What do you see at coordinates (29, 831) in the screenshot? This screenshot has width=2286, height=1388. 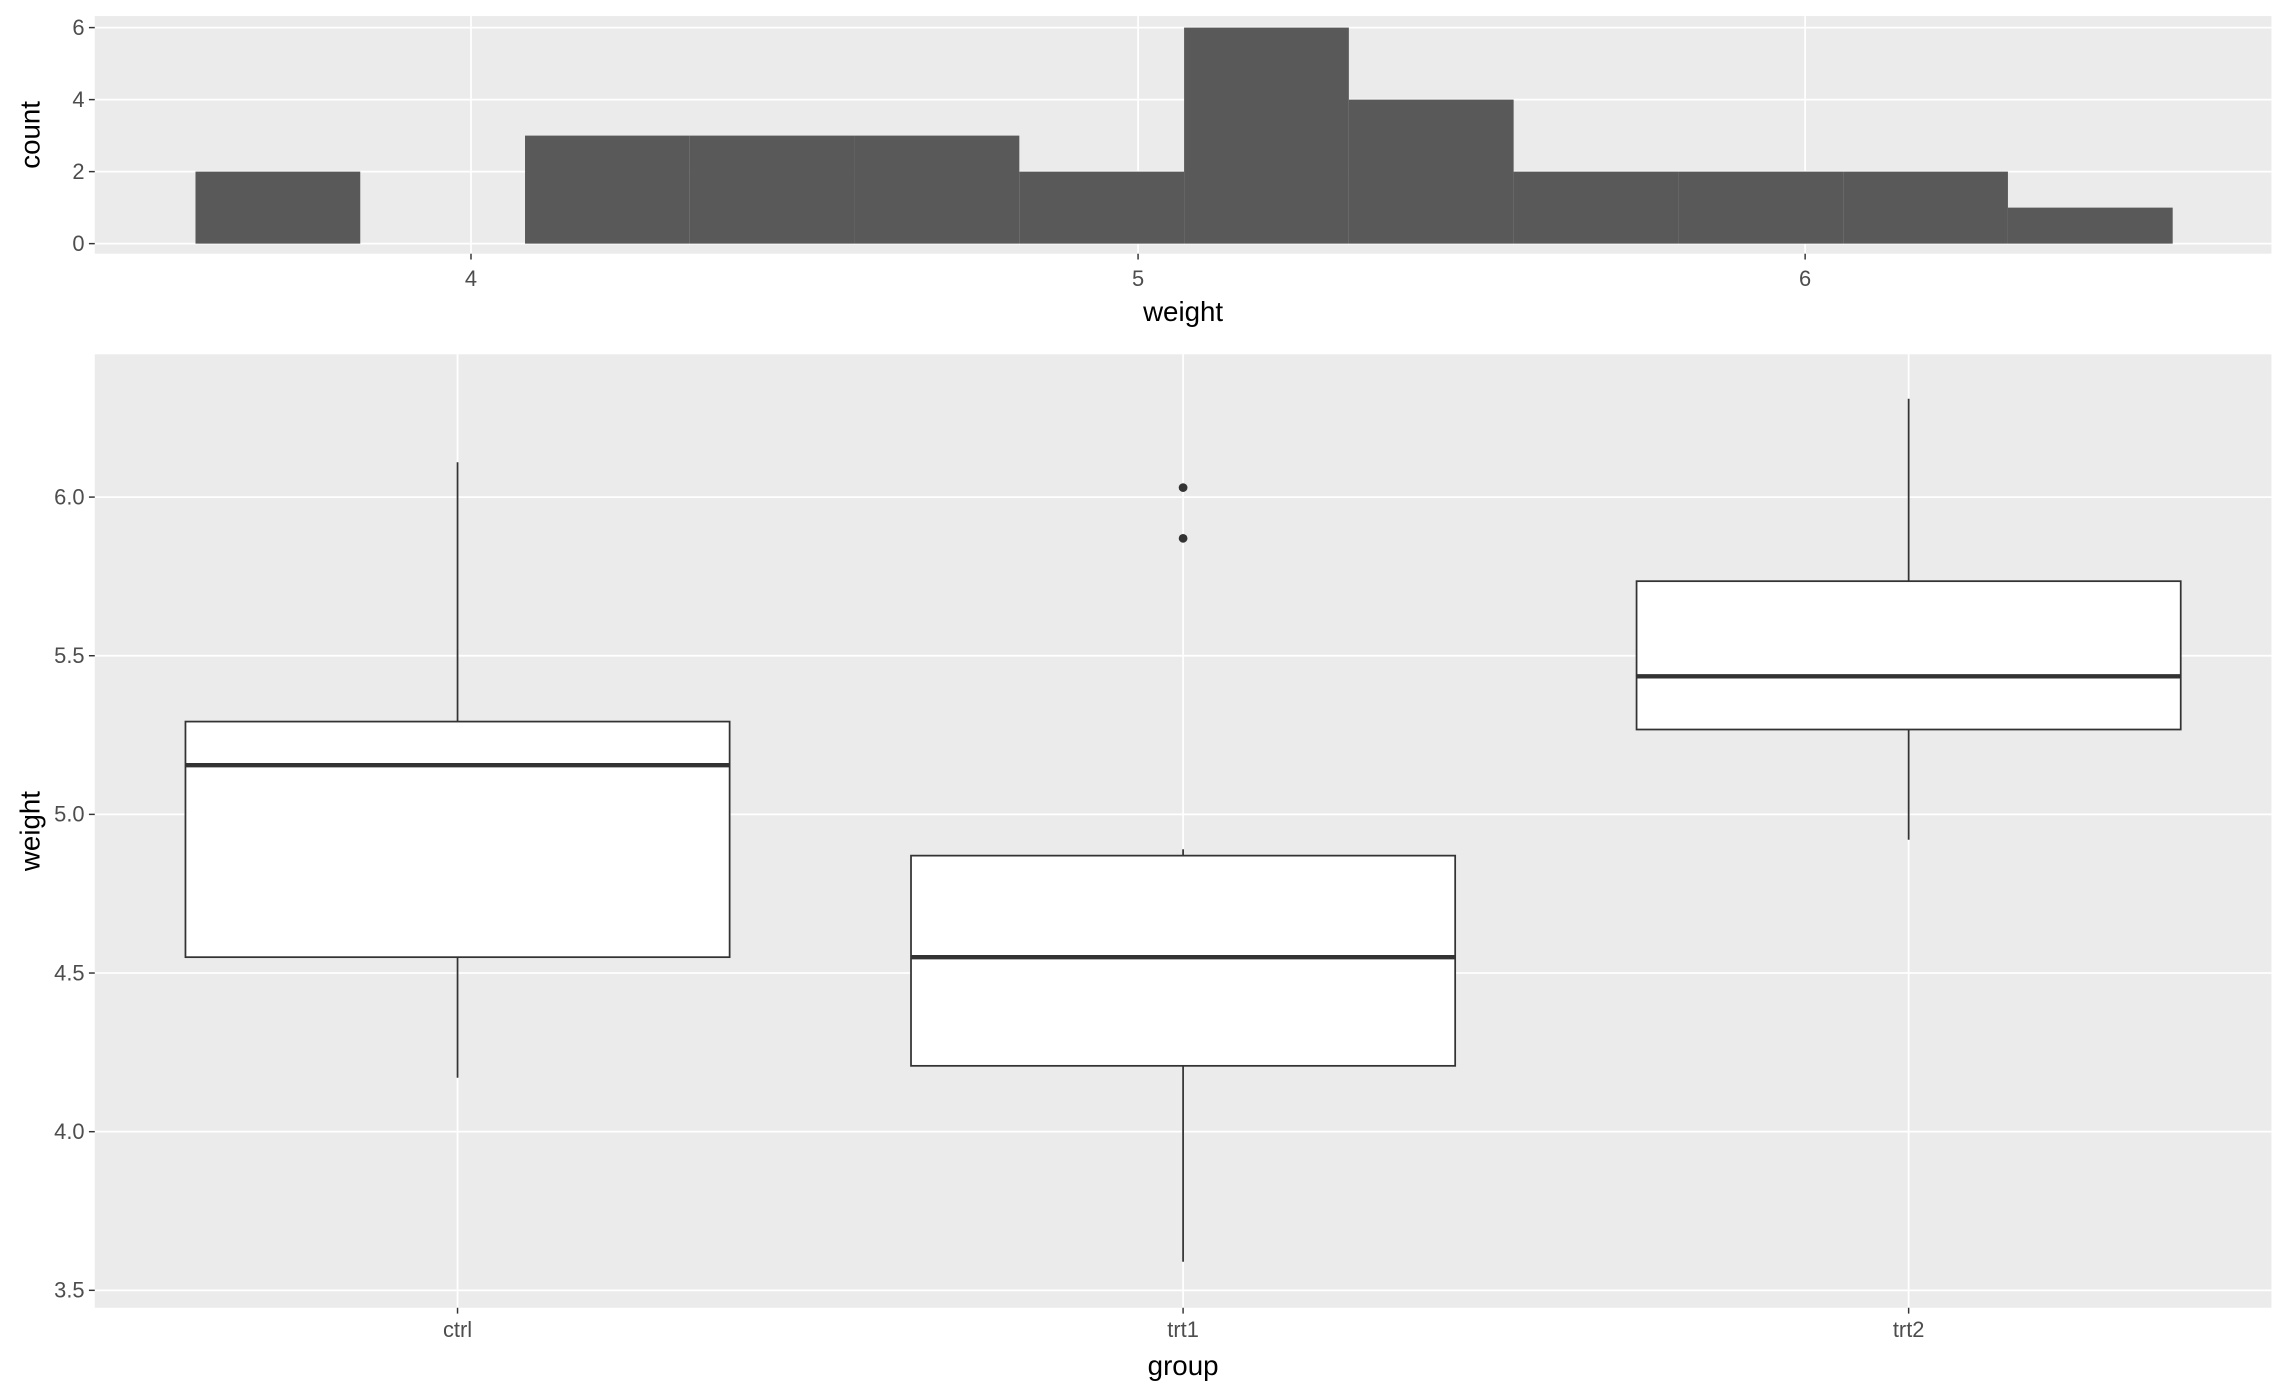 I see `y-axis-title: weight` at bounding box center [29, 831].